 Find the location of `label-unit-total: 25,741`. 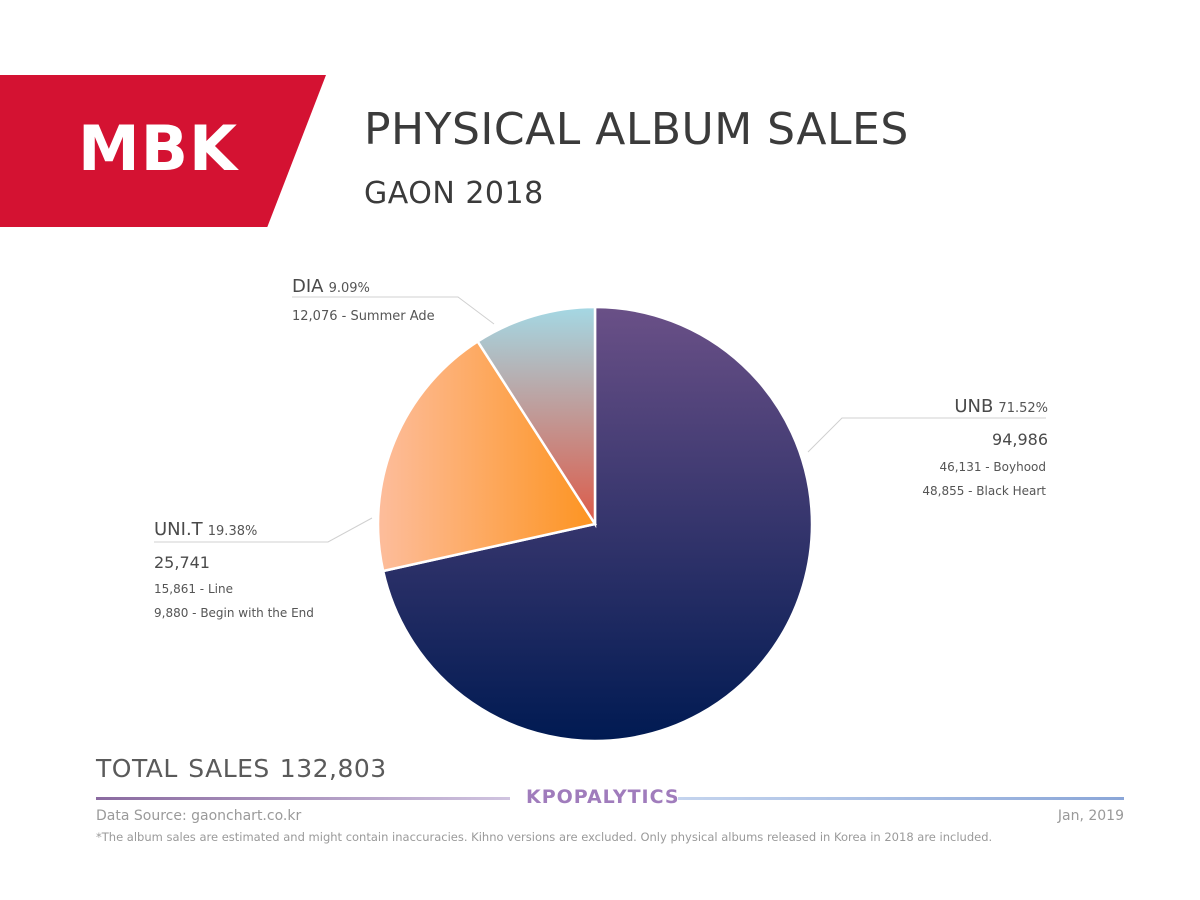

label-unit-total: 25,741 is located at coordinates (182, 562).